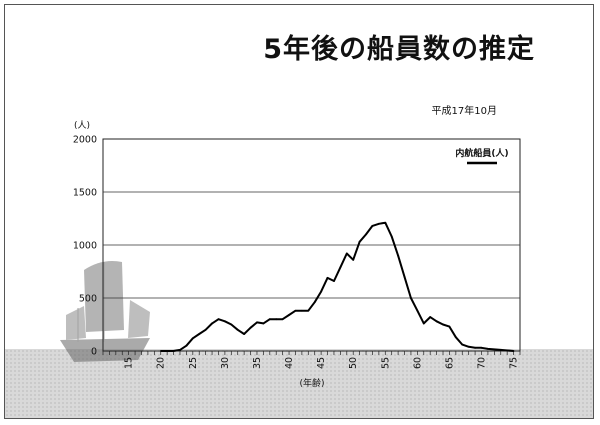 The width and height of the screenshot is (600, 425). I want to click on y-tick-label: 2000, so click(85, 140).